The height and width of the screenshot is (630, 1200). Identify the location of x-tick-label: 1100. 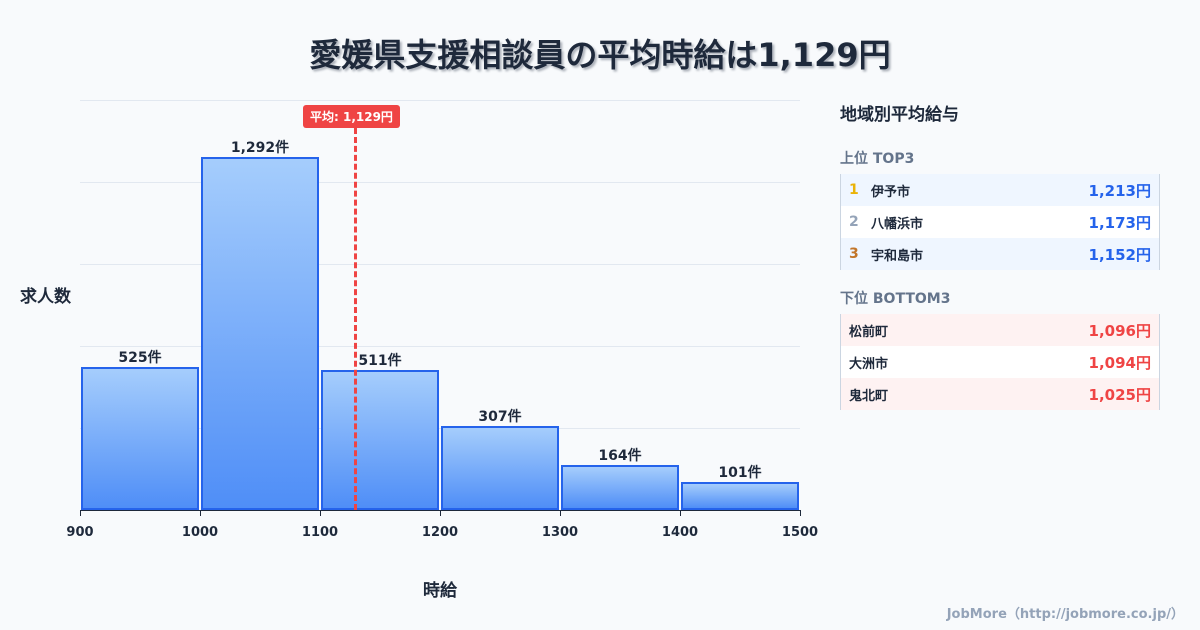
(320, 532).